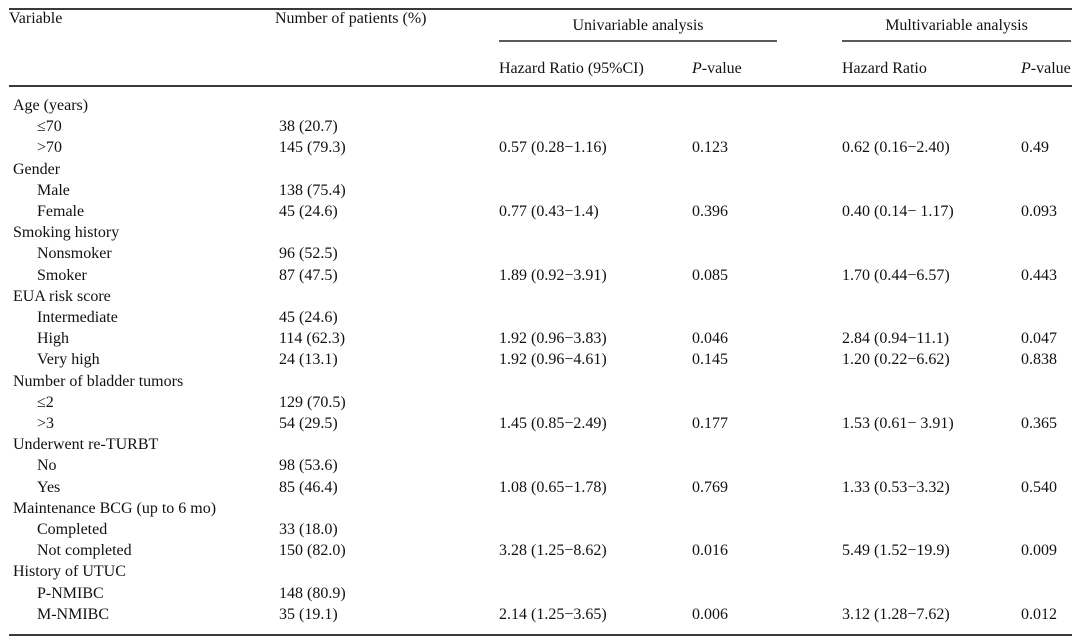 This screenshot has width=1080, height=636. I want to click on multi-hazard-ratio-cell: 0.40 (0.14− 1.17), so click(898, 212).